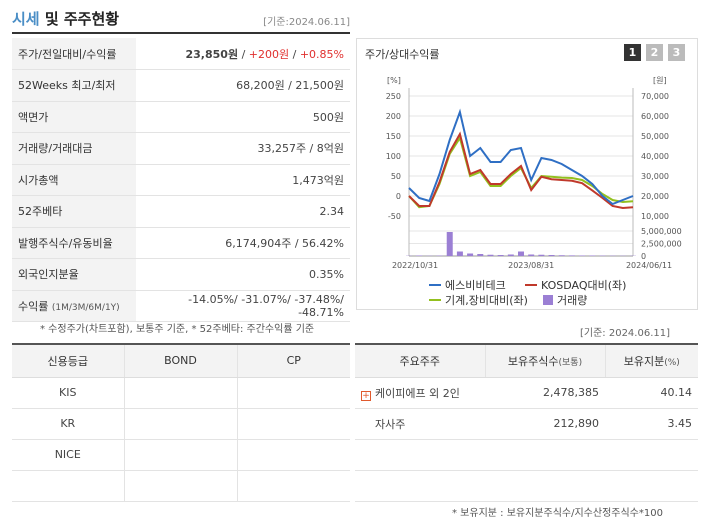 Image resolution: width=702 pixels, height=525 pixels. What do you see at coordinates (420, 424) in the screenshot?
I see `holder-name: 자사주` at bounding box center [420, 424].